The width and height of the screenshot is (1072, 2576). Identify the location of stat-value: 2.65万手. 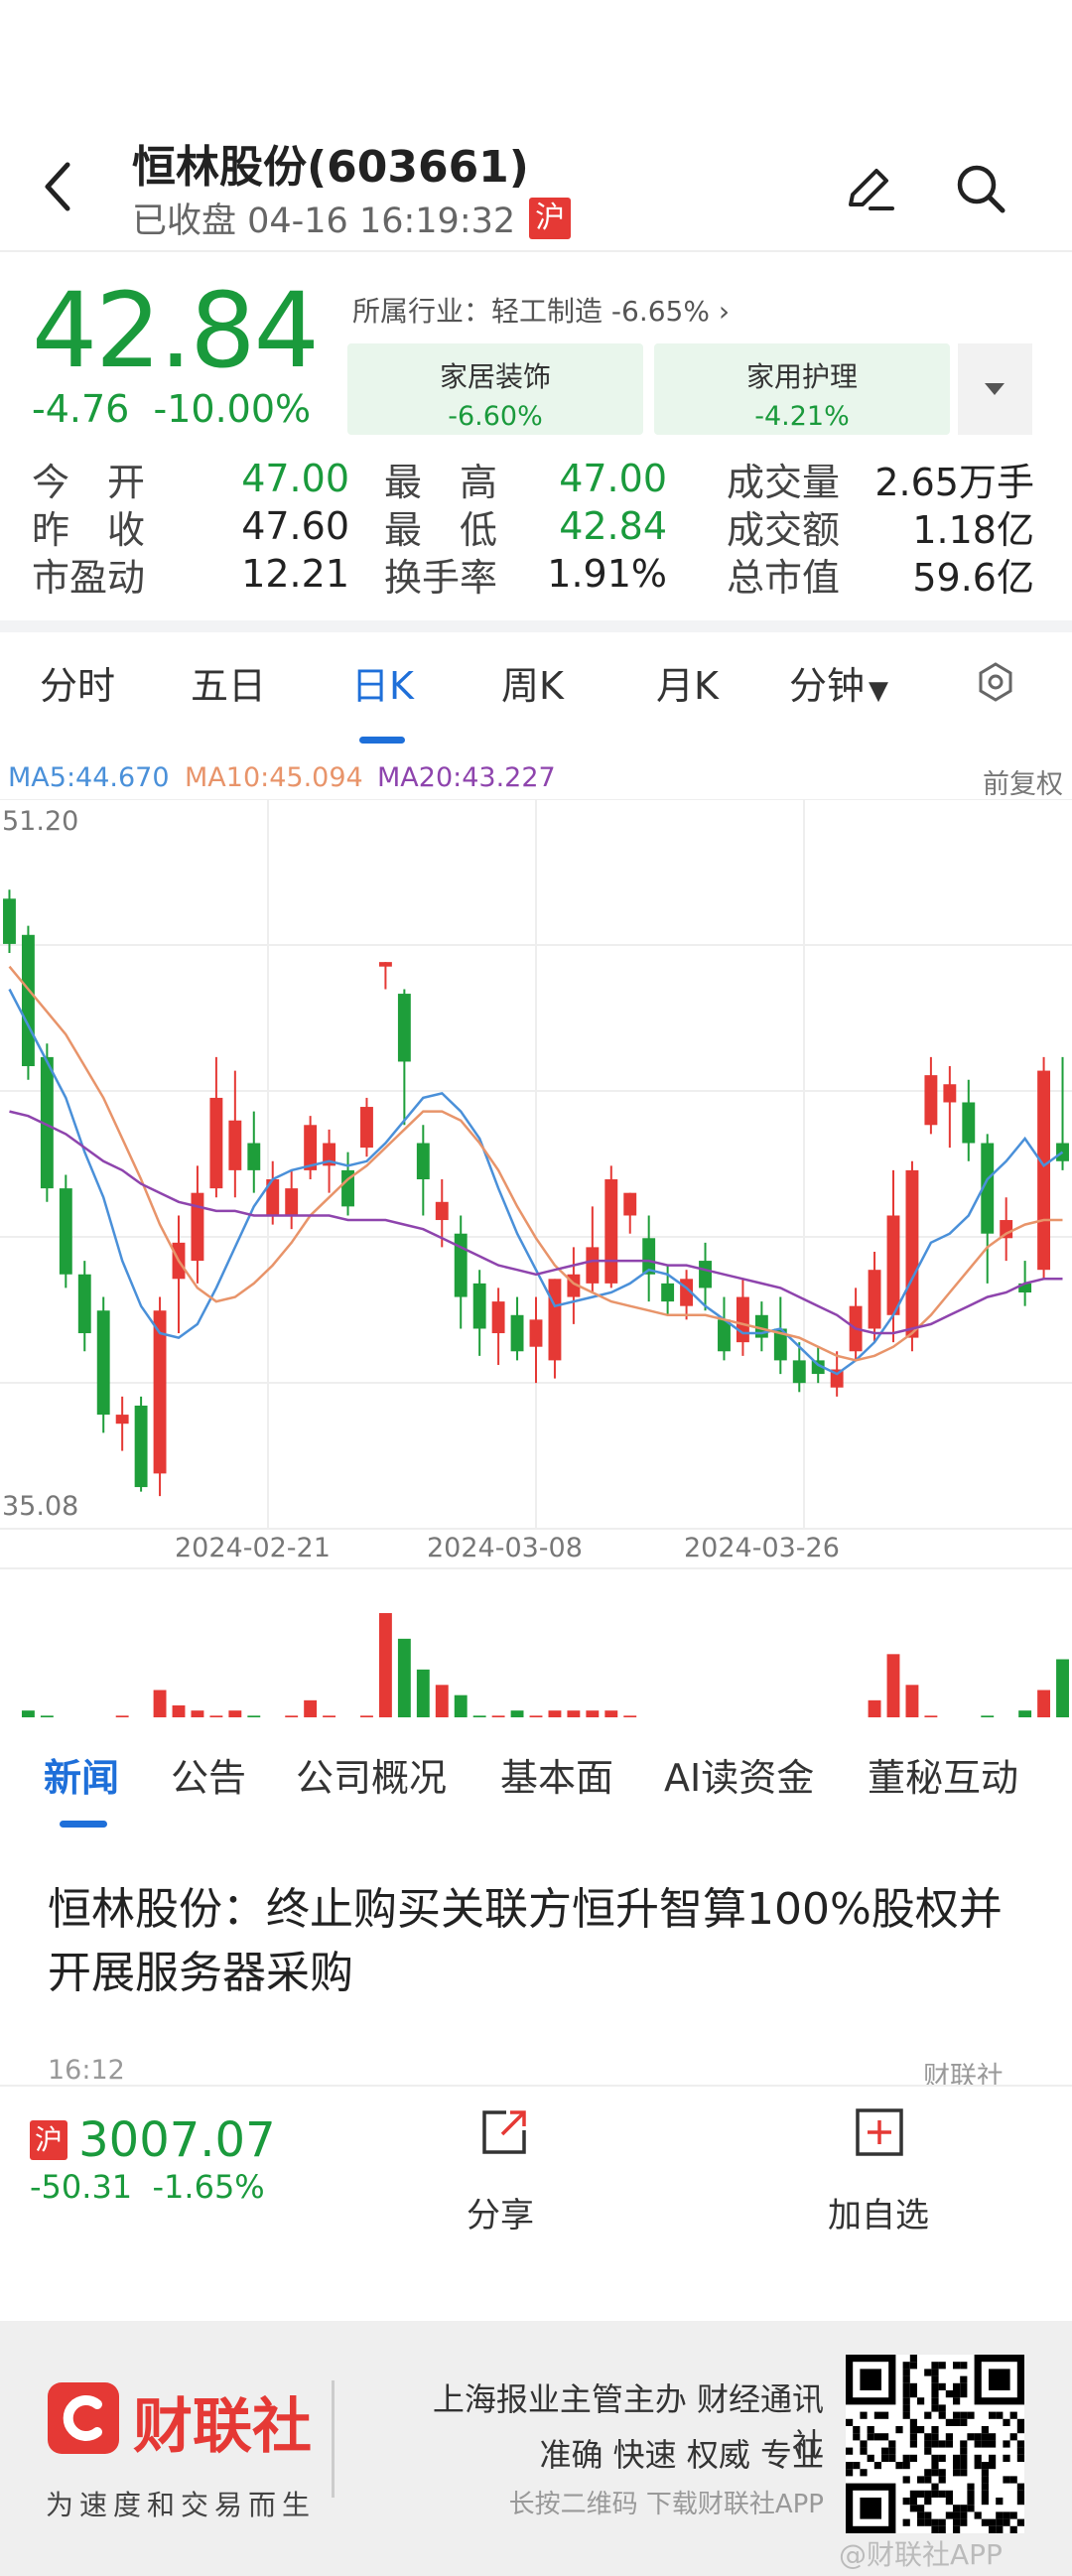
(954, 482).